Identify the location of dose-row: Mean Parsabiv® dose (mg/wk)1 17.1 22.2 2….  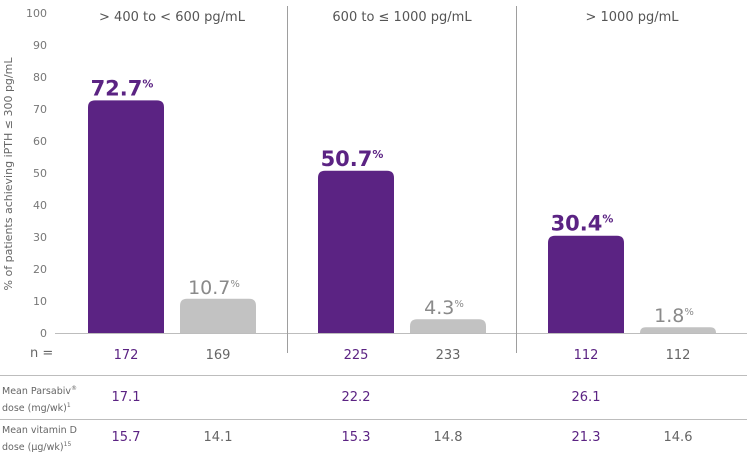
(373, 399).